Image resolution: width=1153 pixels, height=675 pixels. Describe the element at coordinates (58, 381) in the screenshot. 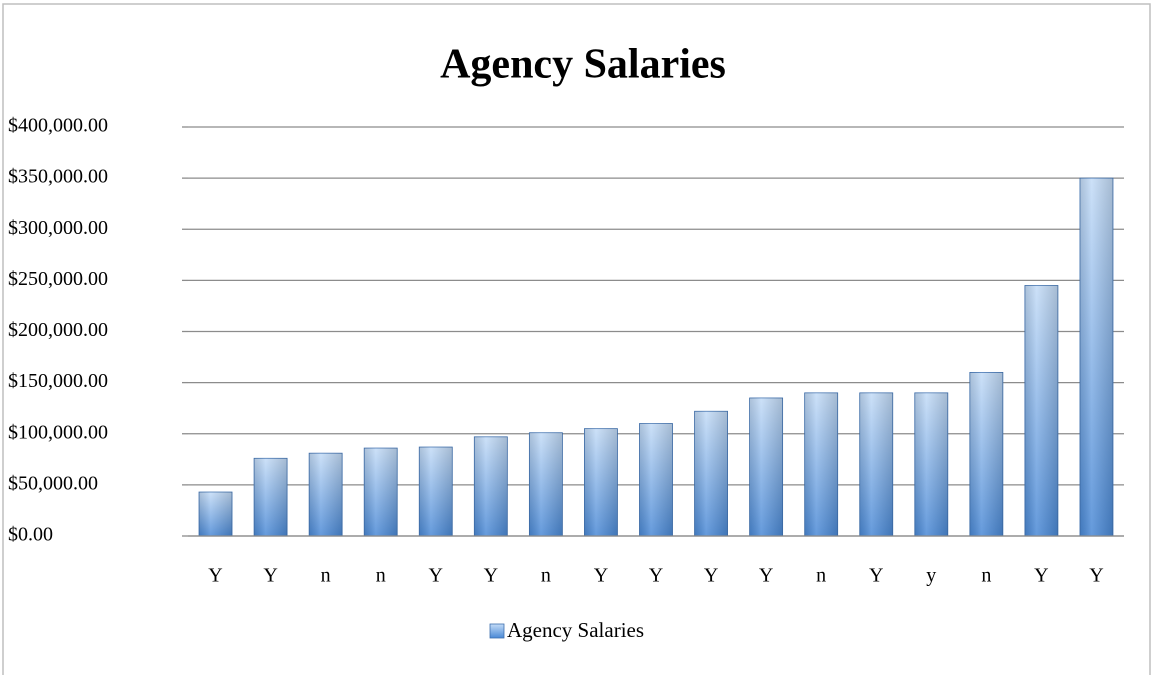

I see `y-tick-label: $150,000.00` at that location.